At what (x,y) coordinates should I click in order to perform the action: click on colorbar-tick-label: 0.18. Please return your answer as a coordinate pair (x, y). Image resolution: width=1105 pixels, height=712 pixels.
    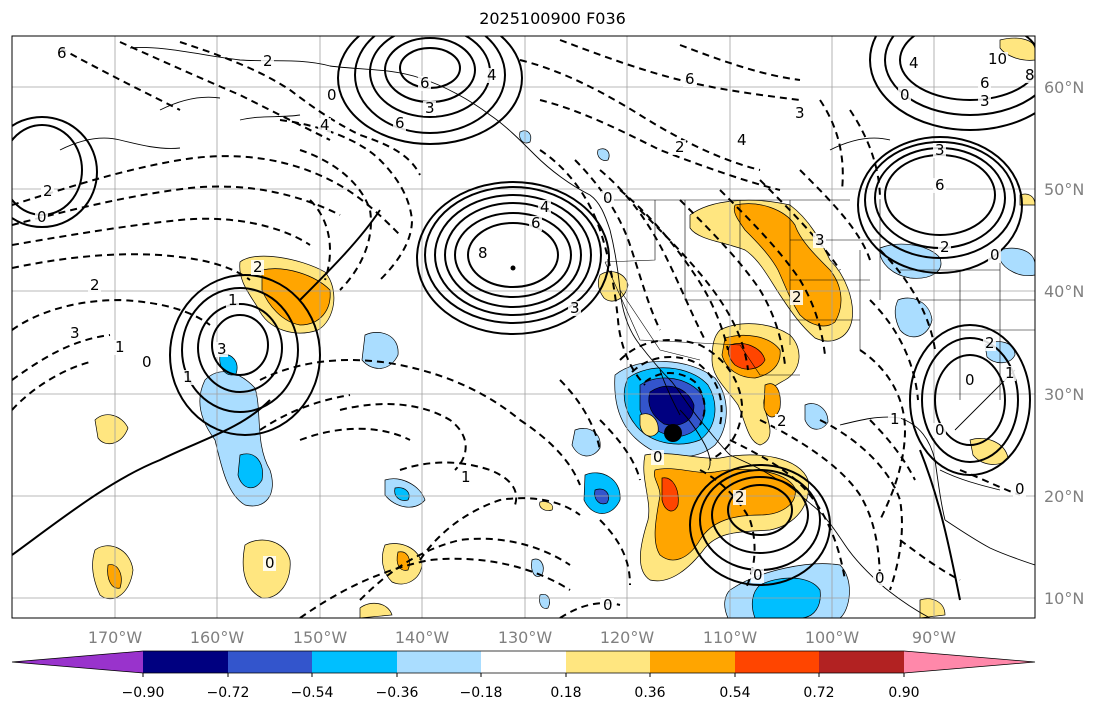
    Looking at the image, I should click on (565, 693).